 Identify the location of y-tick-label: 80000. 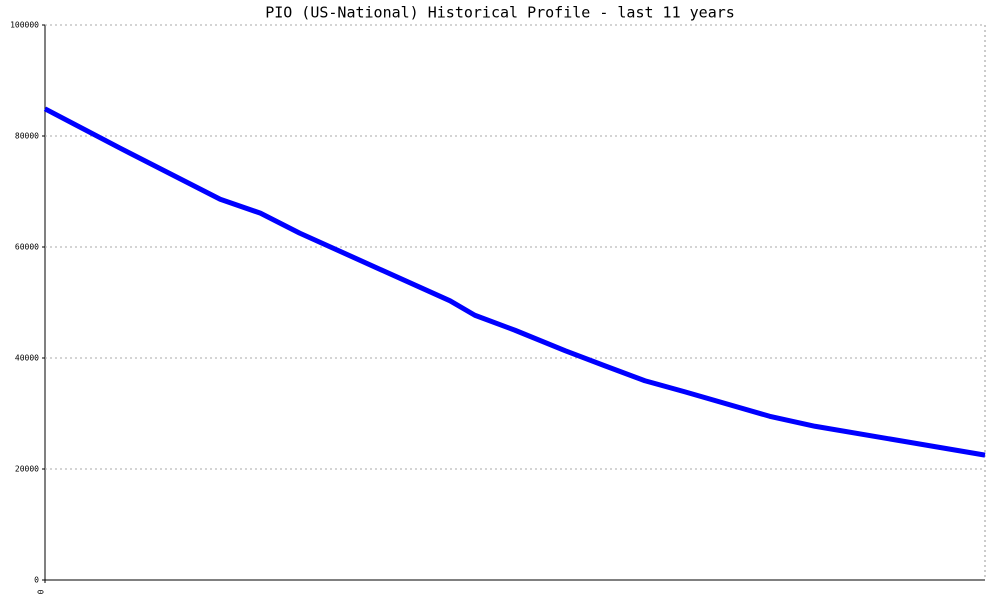
(27, 136).